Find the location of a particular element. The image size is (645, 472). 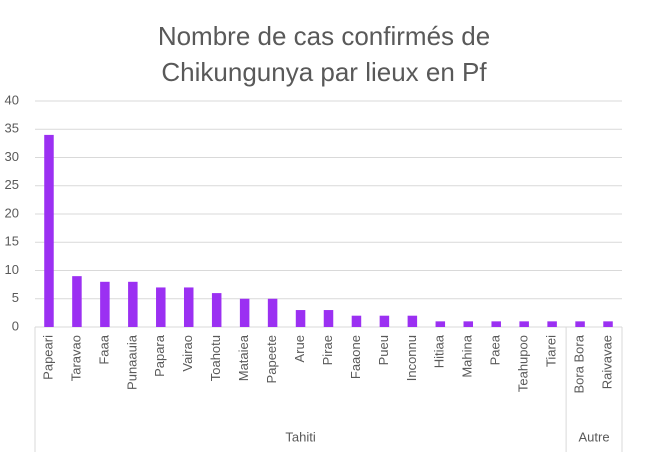

x-tick-label: Punaauia is located at coordinates (131, 362).